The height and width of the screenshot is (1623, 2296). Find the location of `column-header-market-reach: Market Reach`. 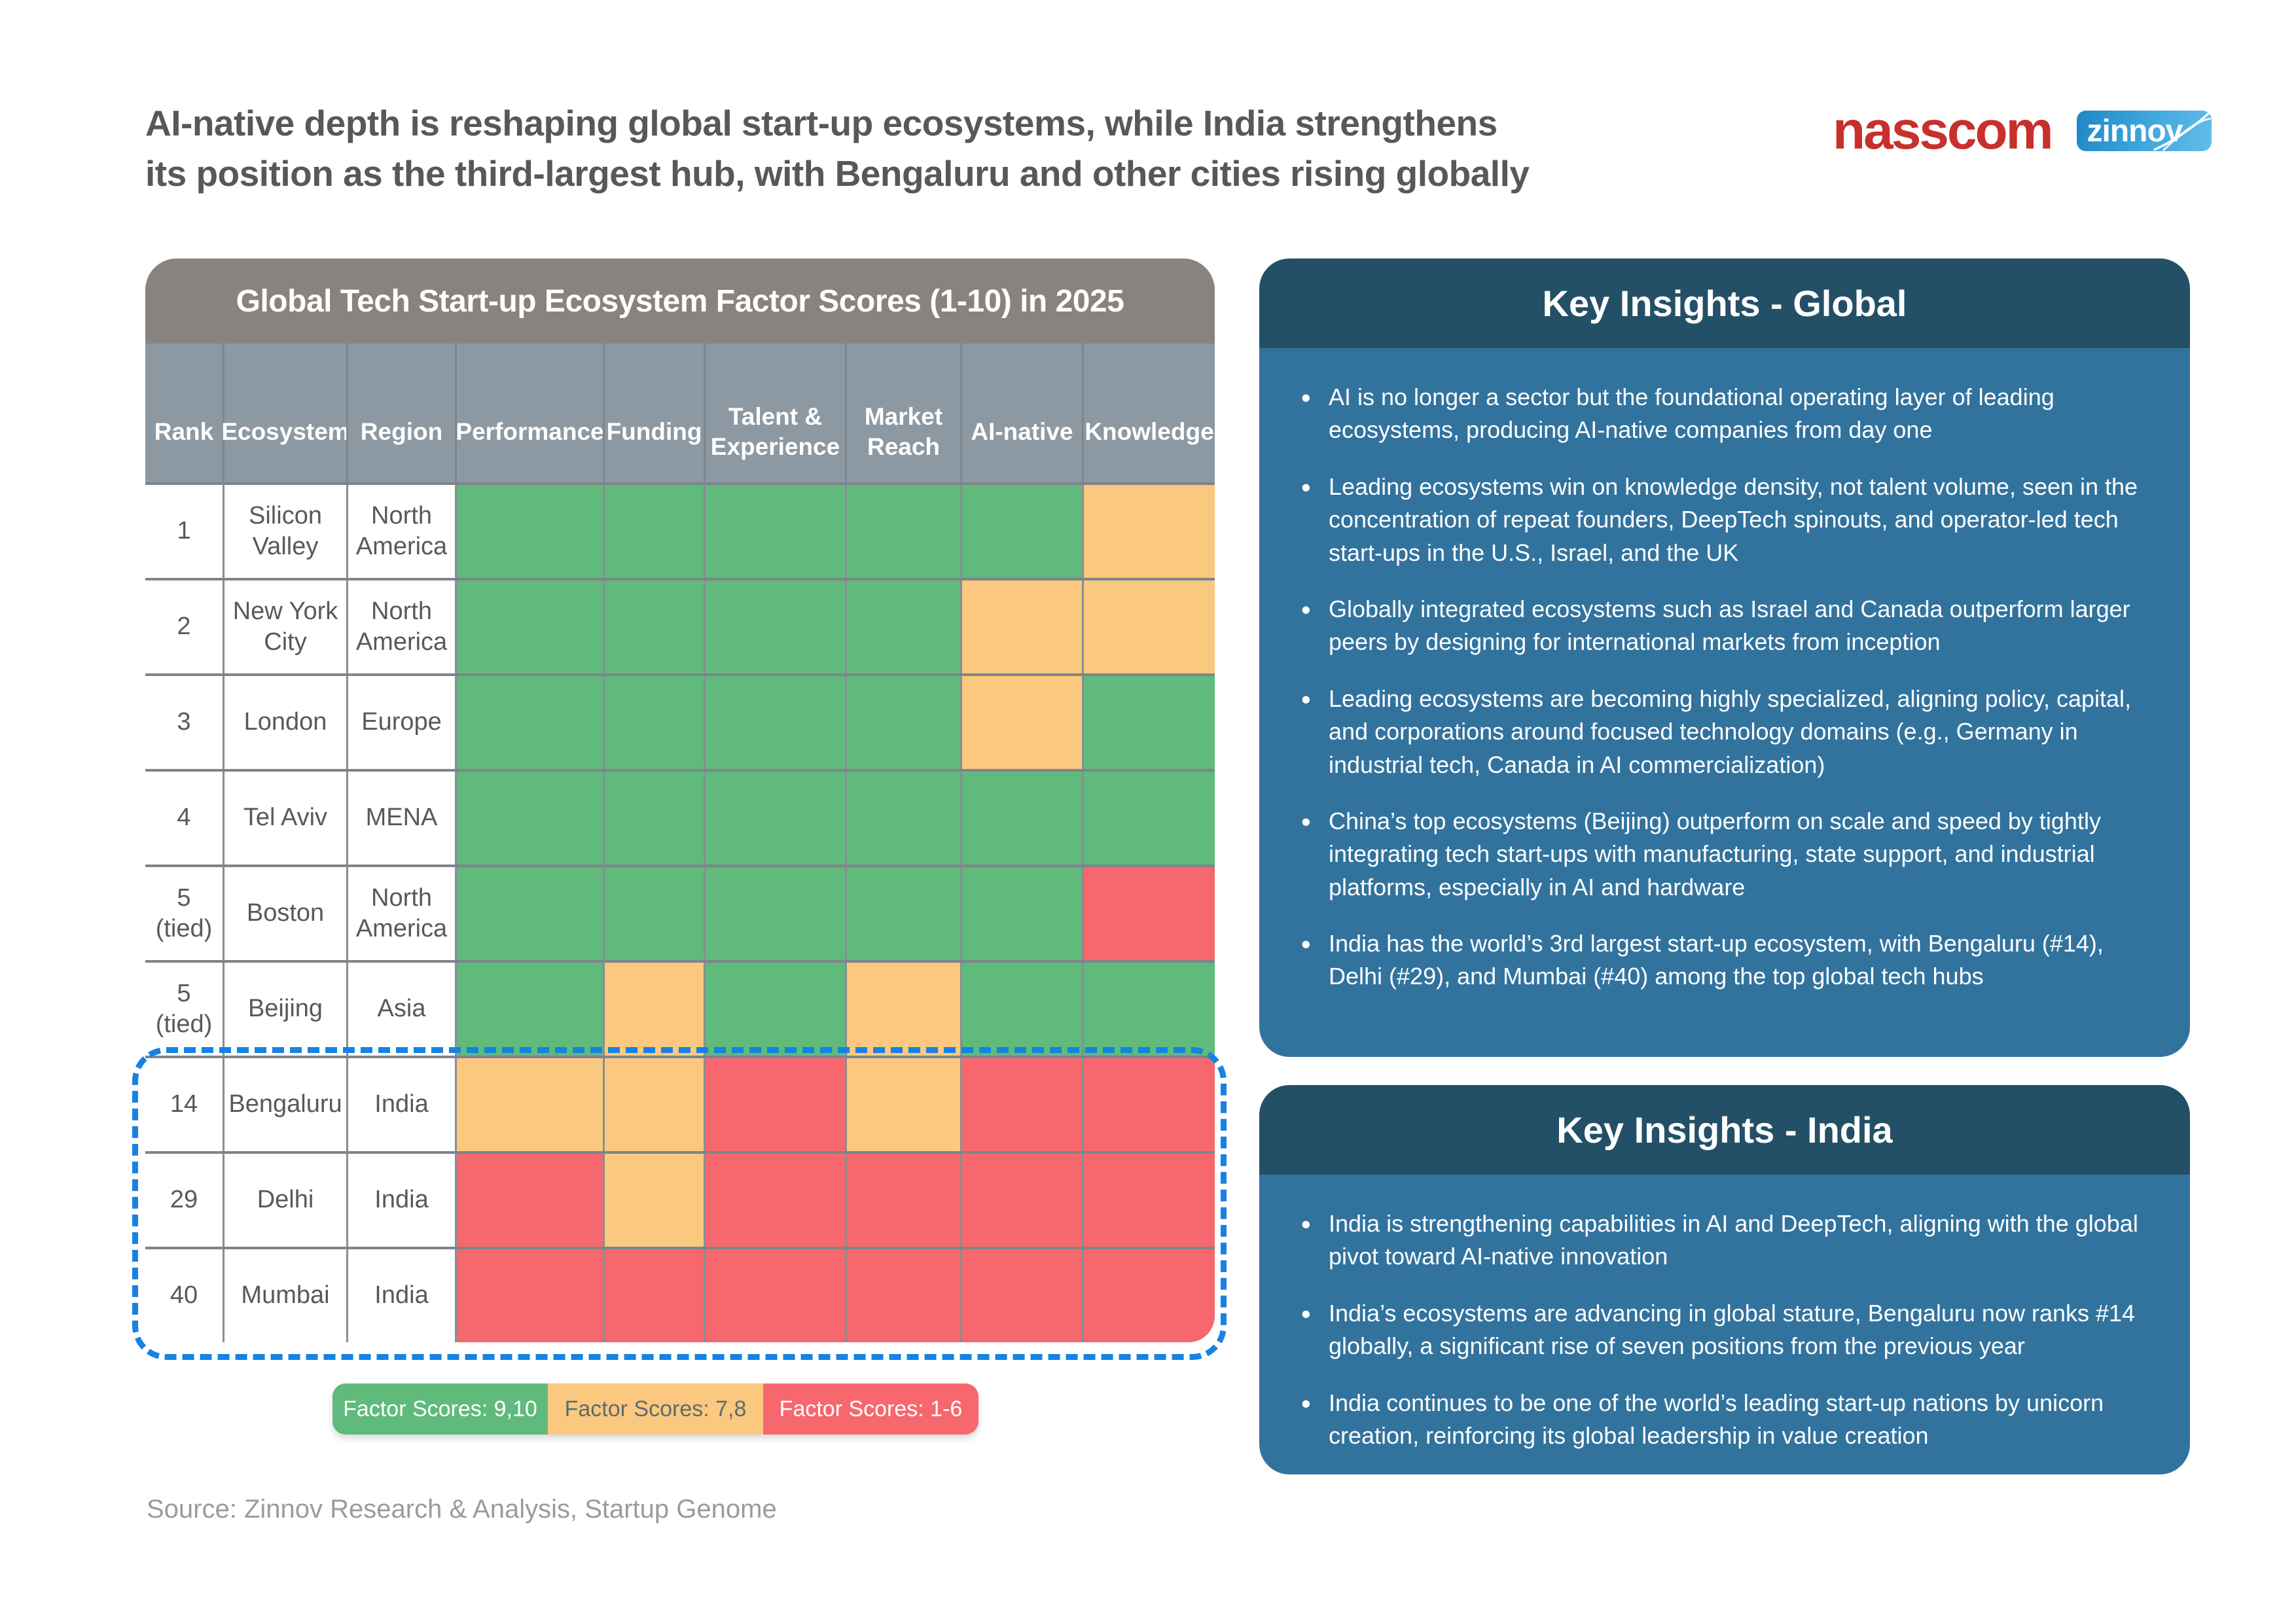

column-header-market-reach: Market Reach is located at coordinates (902, 413).